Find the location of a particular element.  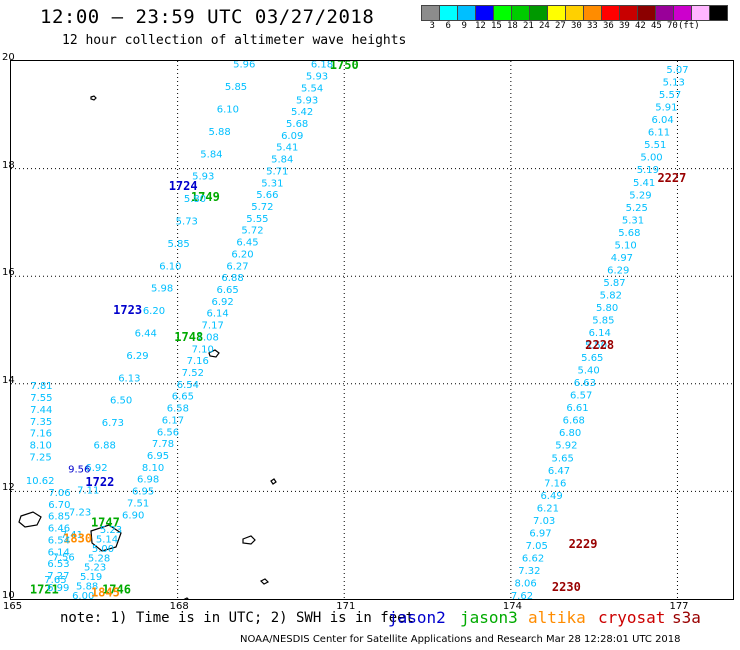

wave-height-label: 5.07 is located at coordinates (677, 70).